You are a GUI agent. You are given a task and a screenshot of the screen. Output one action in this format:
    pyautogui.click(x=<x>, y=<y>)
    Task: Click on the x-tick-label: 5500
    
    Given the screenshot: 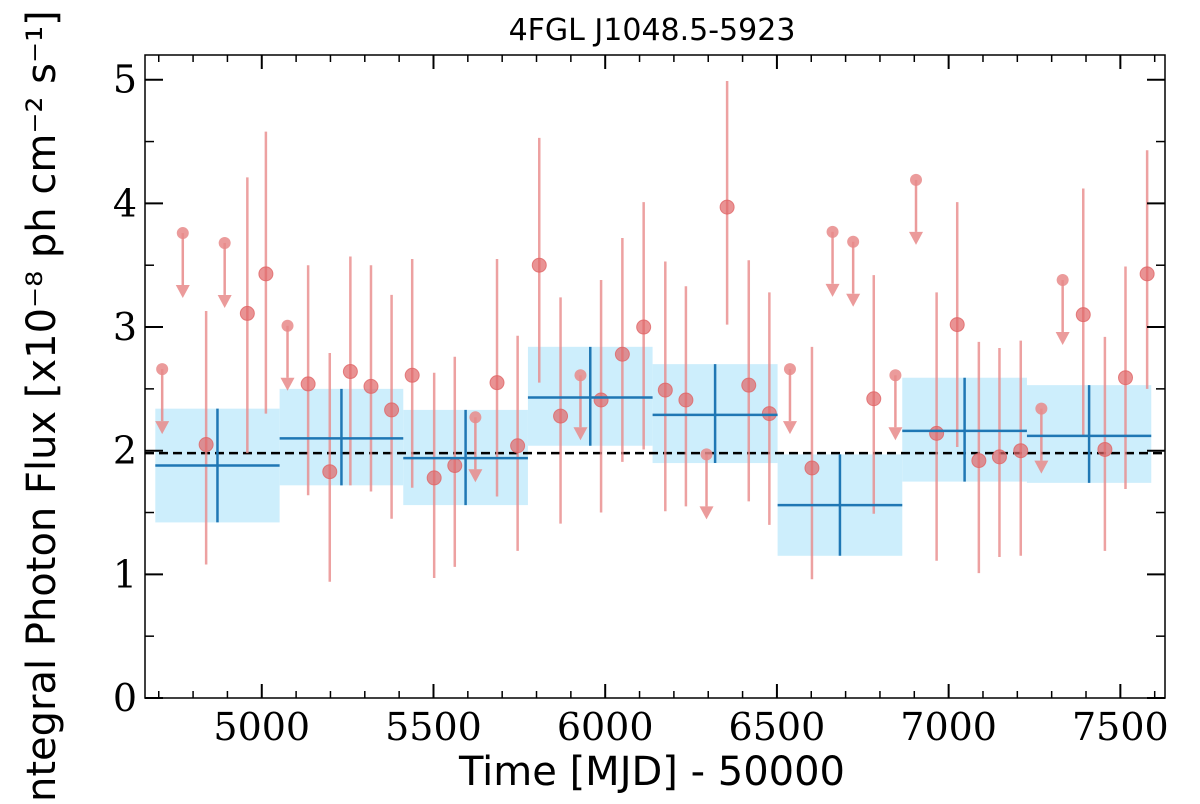 What is the action you would take?
    pyautogui.click(x=433, y=727)
    